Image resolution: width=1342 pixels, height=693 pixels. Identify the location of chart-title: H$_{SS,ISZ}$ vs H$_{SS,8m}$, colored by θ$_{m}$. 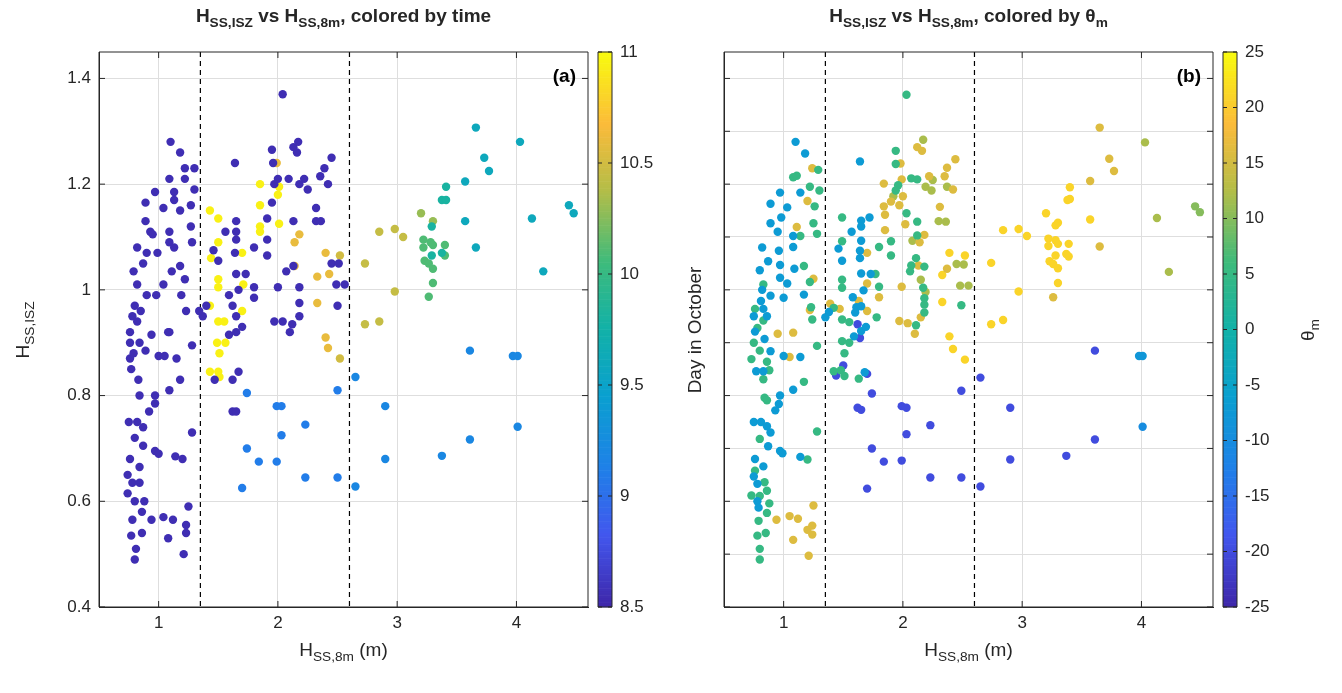
(968, 17).